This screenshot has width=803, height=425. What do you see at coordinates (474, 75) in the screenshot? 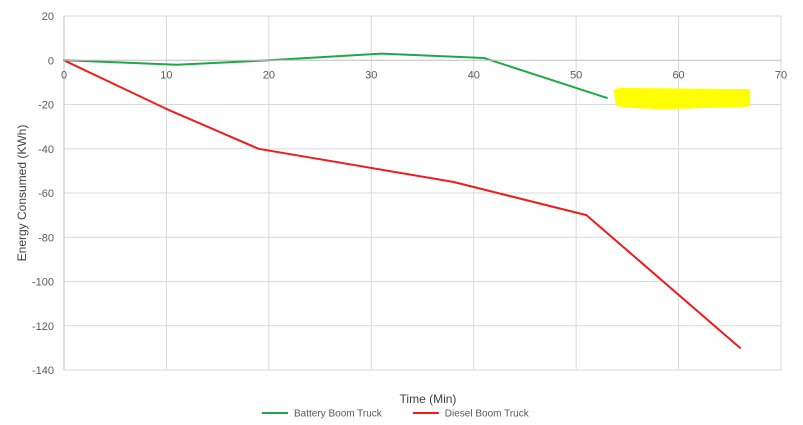
I see `x-tick-label: 40` at bounding box center [474, 75].